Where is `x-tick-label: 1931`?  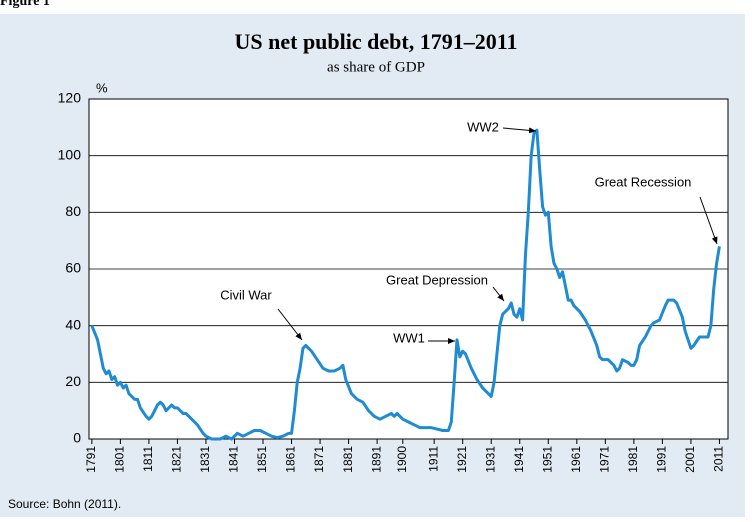 x-tick-label: 1931 is located at coordinates (490, 459).